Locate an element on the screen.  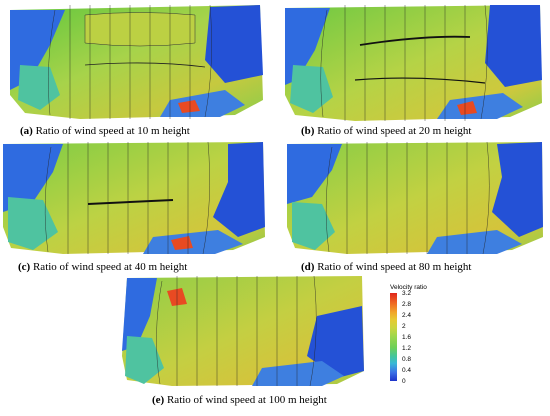
legend-color-bar is located at coordinates (393, 337).